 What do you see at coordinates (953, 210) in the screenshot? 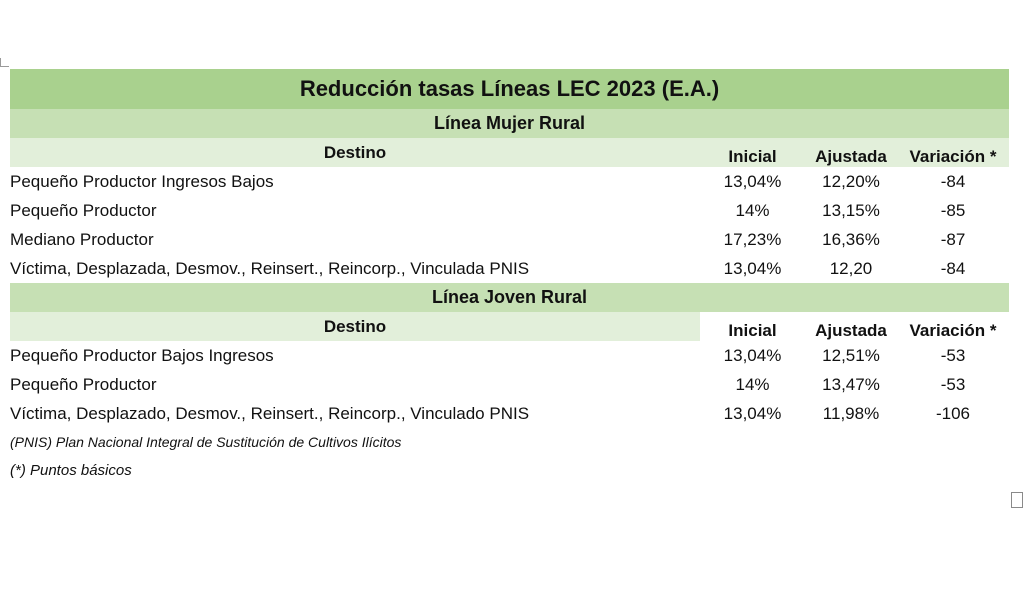
I see `cell-variacion: -85` at bounding box center [953, 210].